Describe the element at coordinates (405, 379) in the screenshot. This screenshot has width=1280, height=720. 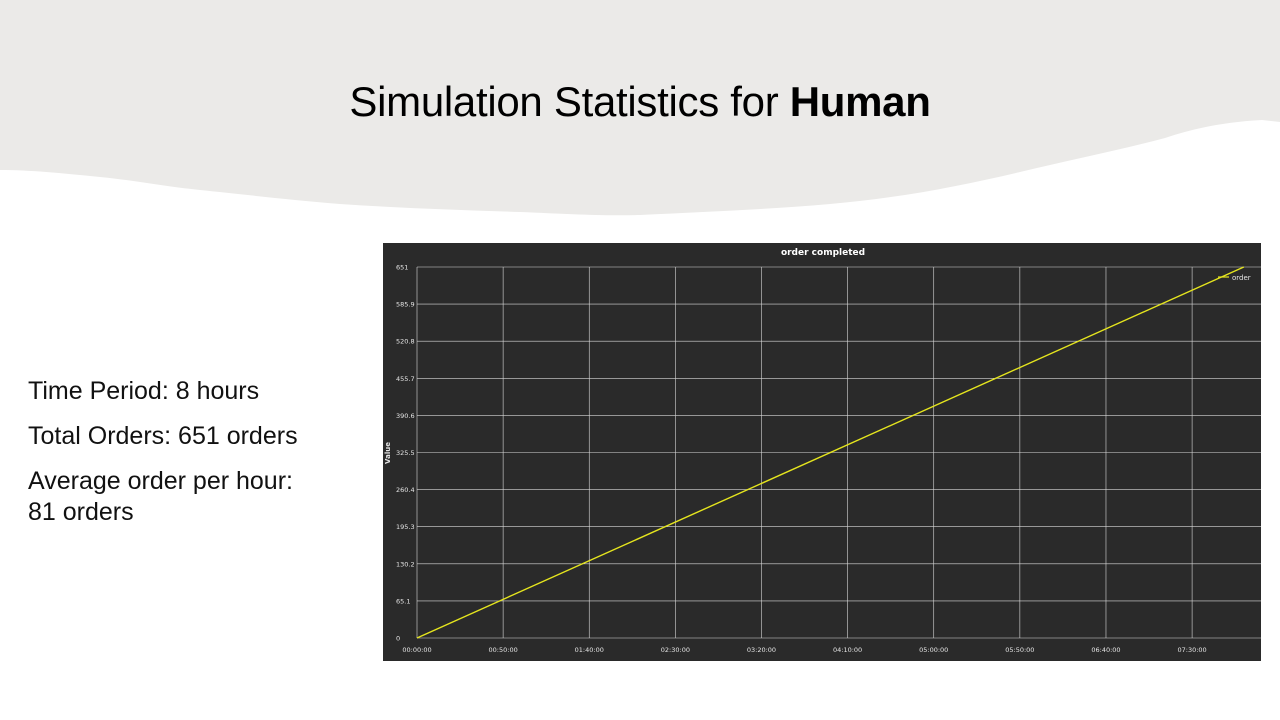
I see `y-tick-label: 455.7` at that location.